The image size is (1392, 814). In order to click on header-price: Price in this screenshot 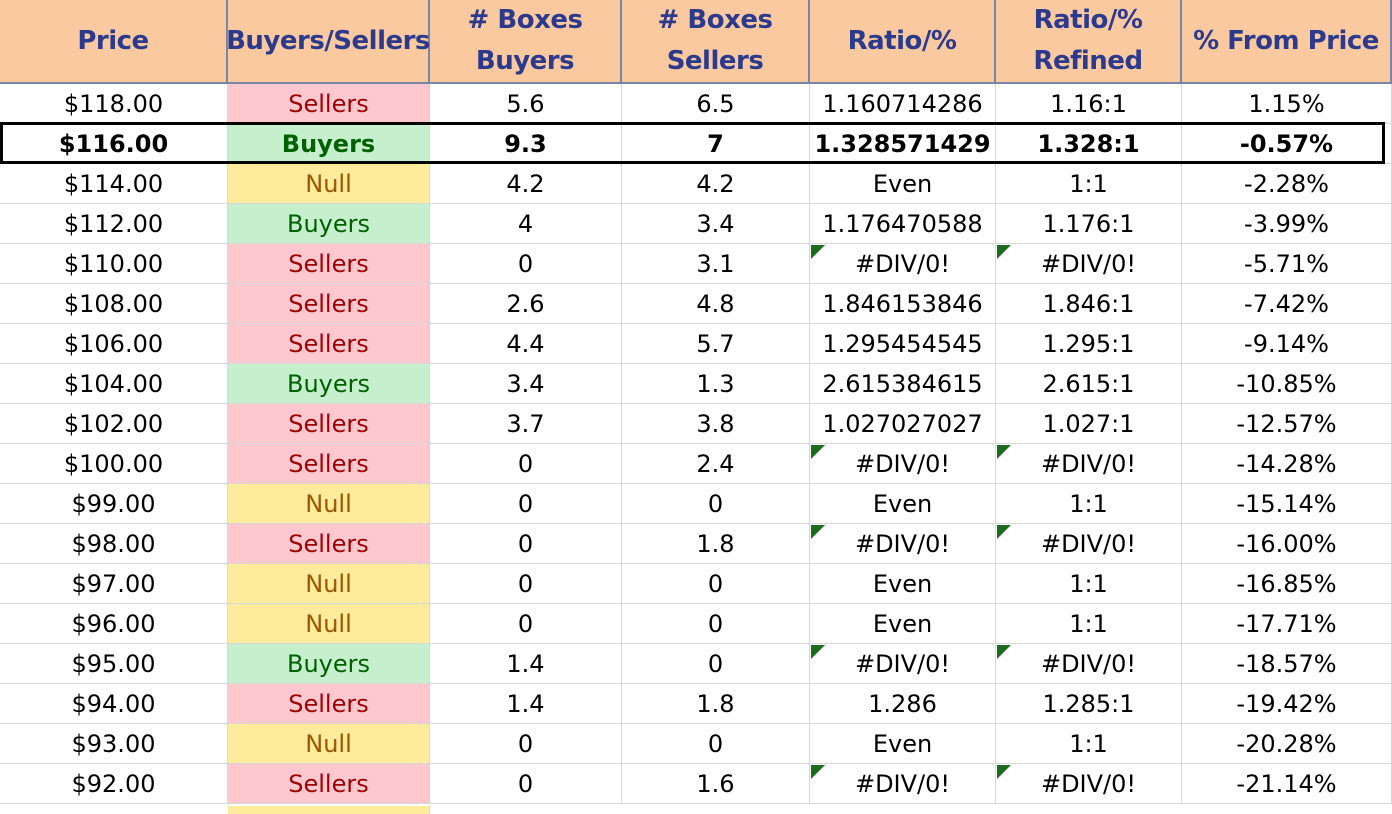, I will do `click(114, 42)`.